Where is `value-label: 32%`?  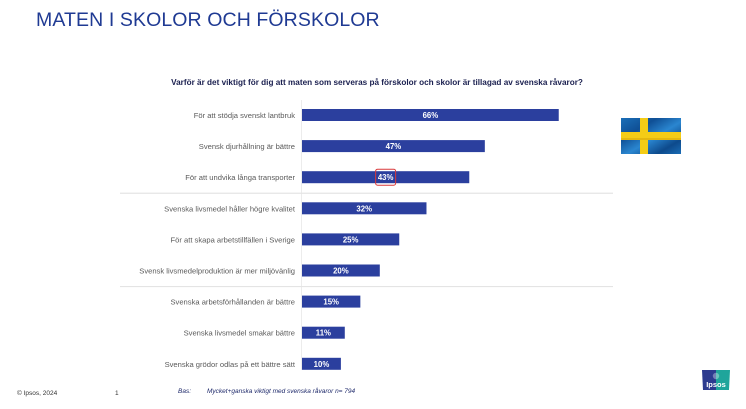
value-label: 32% is located at coordinates (364, 208).